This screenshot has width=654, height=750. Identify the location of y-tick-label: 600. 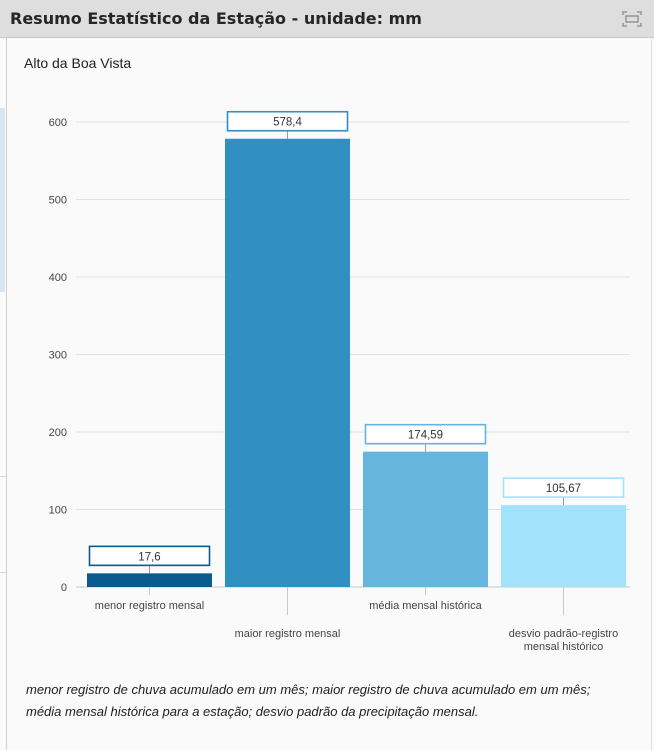
(58, 123).